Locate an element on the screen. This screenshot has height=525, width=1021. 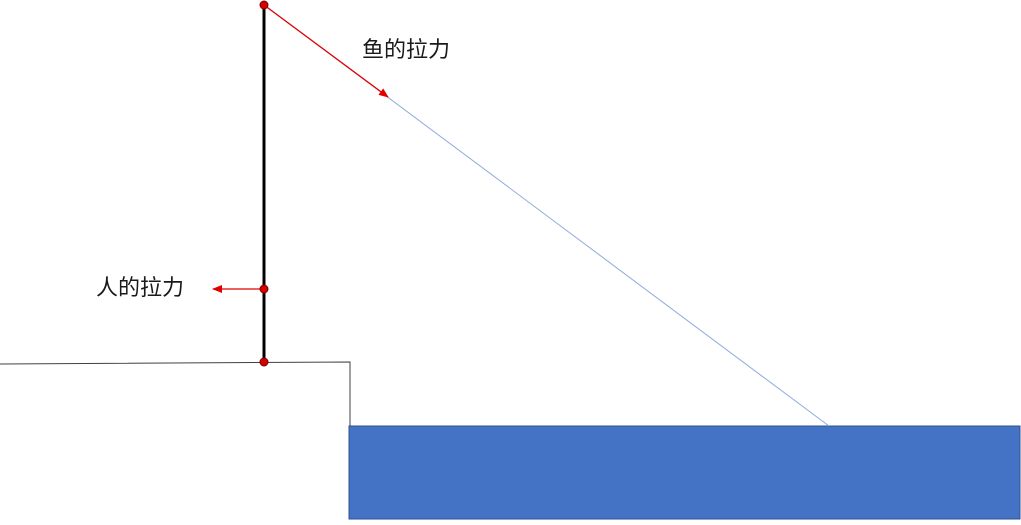
bank-outline is located at coordinates (175, 393).